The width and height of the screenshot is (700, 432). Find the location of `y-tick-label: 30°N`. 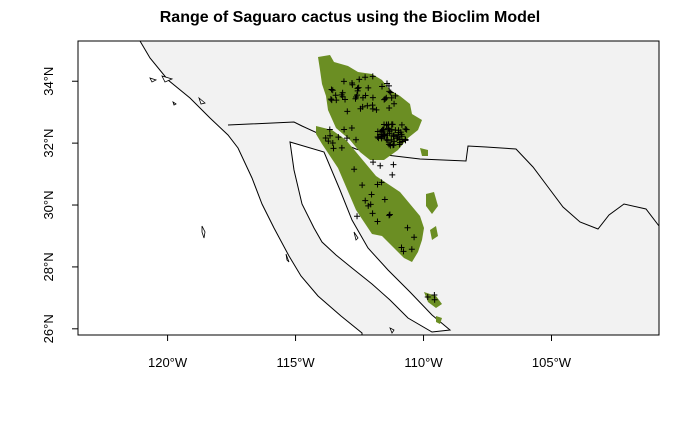

y-tick-label: 30°N is located at coordinates (48, 204).